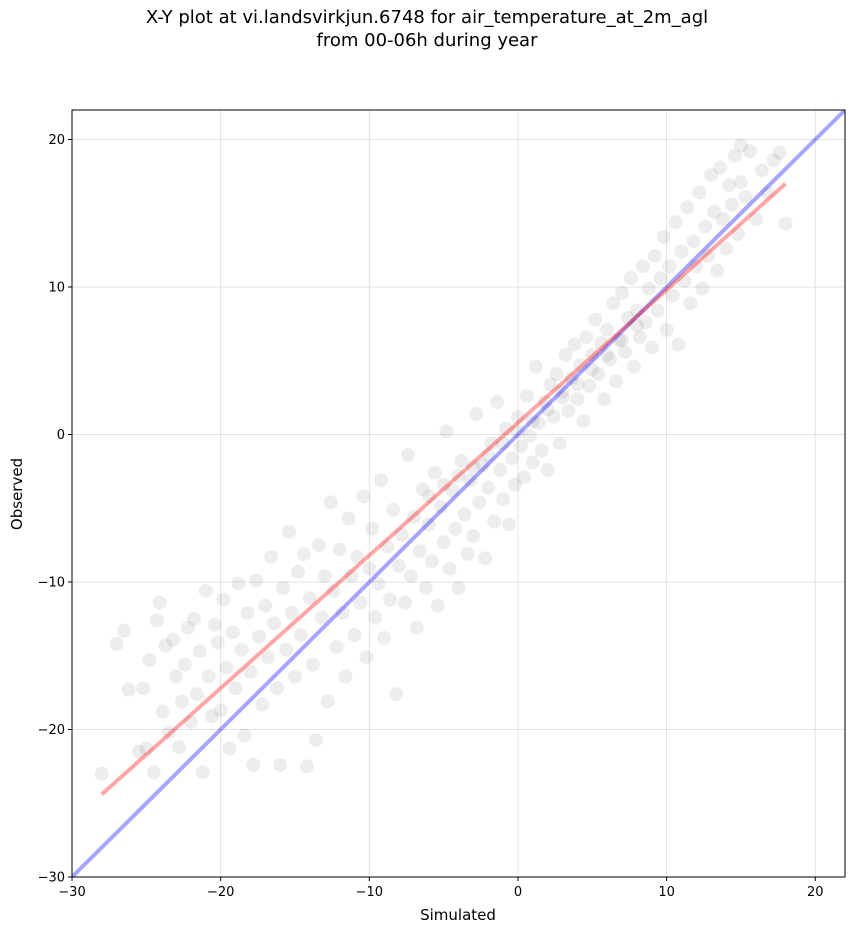 The image size is (854, 934). What do you see at coordinates (61, 435) in the screenshot?
I see `y-tick-label: 0` at bounding box center [61, 435].